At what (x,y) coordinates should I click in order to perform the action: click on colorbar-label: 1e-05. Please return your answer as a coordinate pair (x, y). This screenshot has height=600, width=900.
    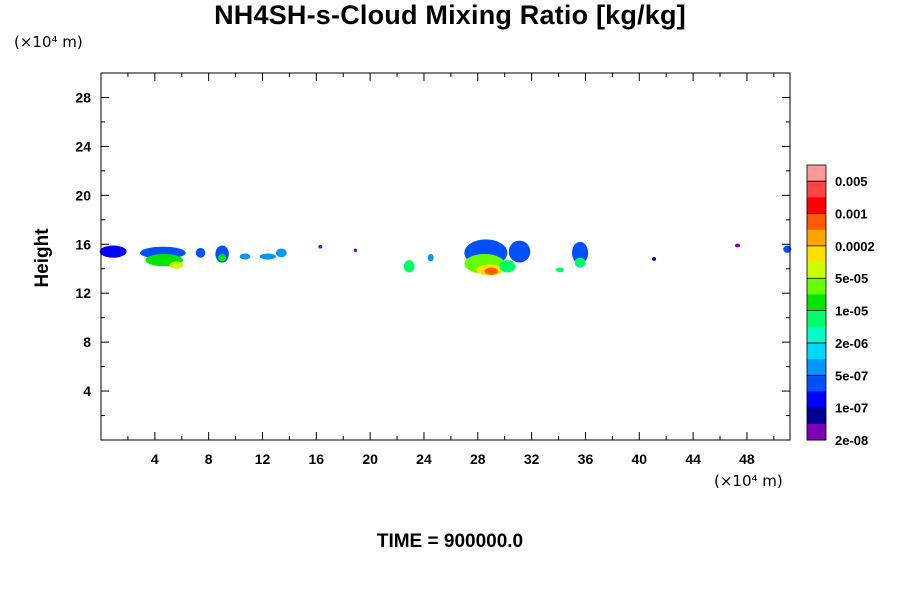
    Looking at the image, I should click on (851, 311).